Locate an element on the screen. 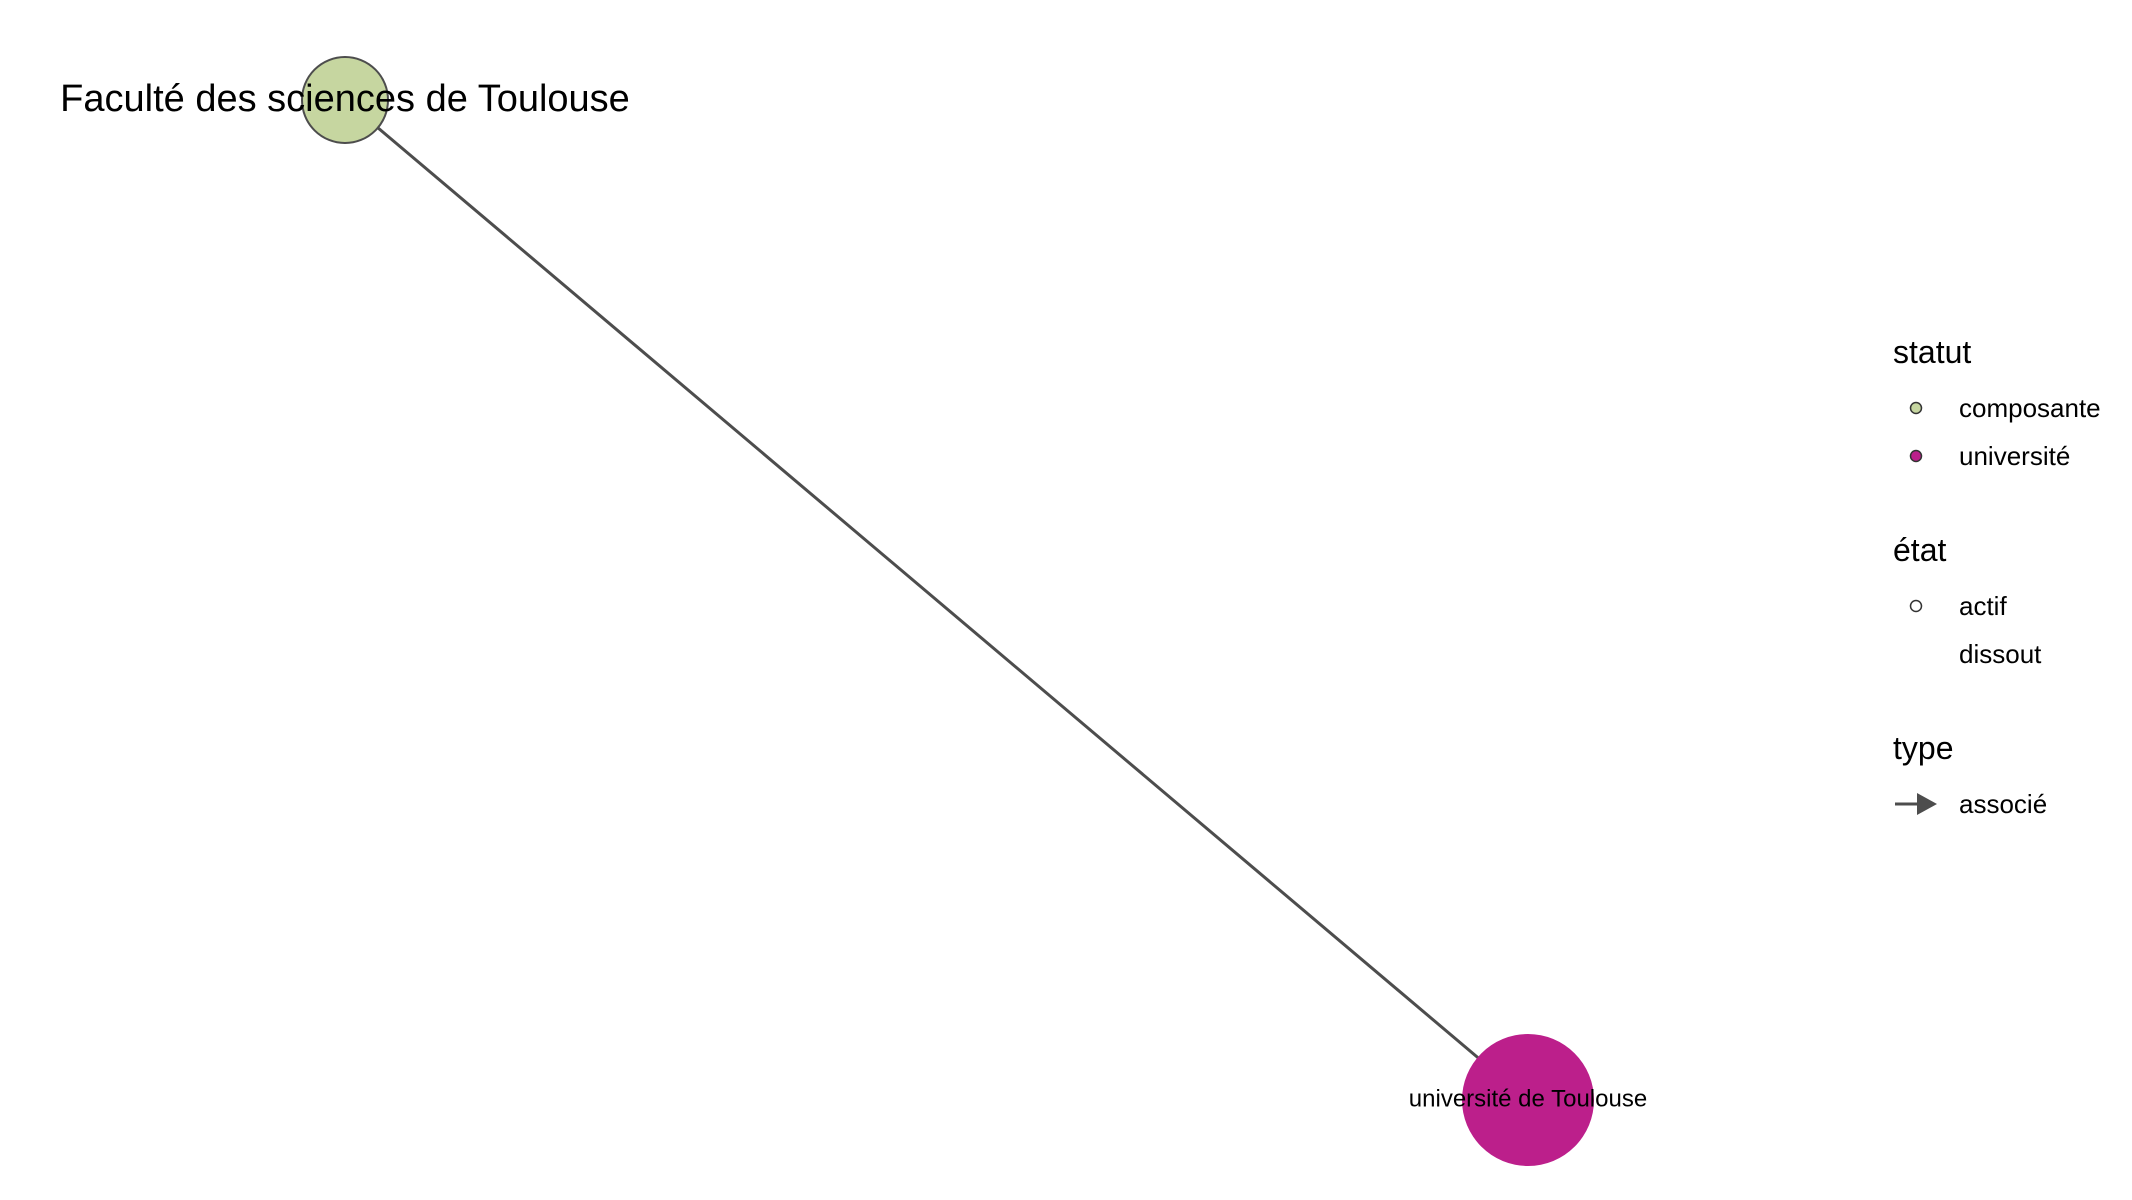 This screenshot has width=2132, height=1200. legend-etat-title: état is located at coordinates (1920, 550).